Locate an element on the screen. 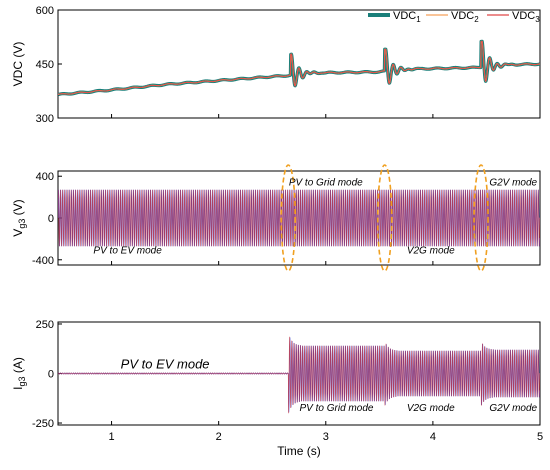  annotation-vg3-3: G2V mode is located at coordinates (513, 182).